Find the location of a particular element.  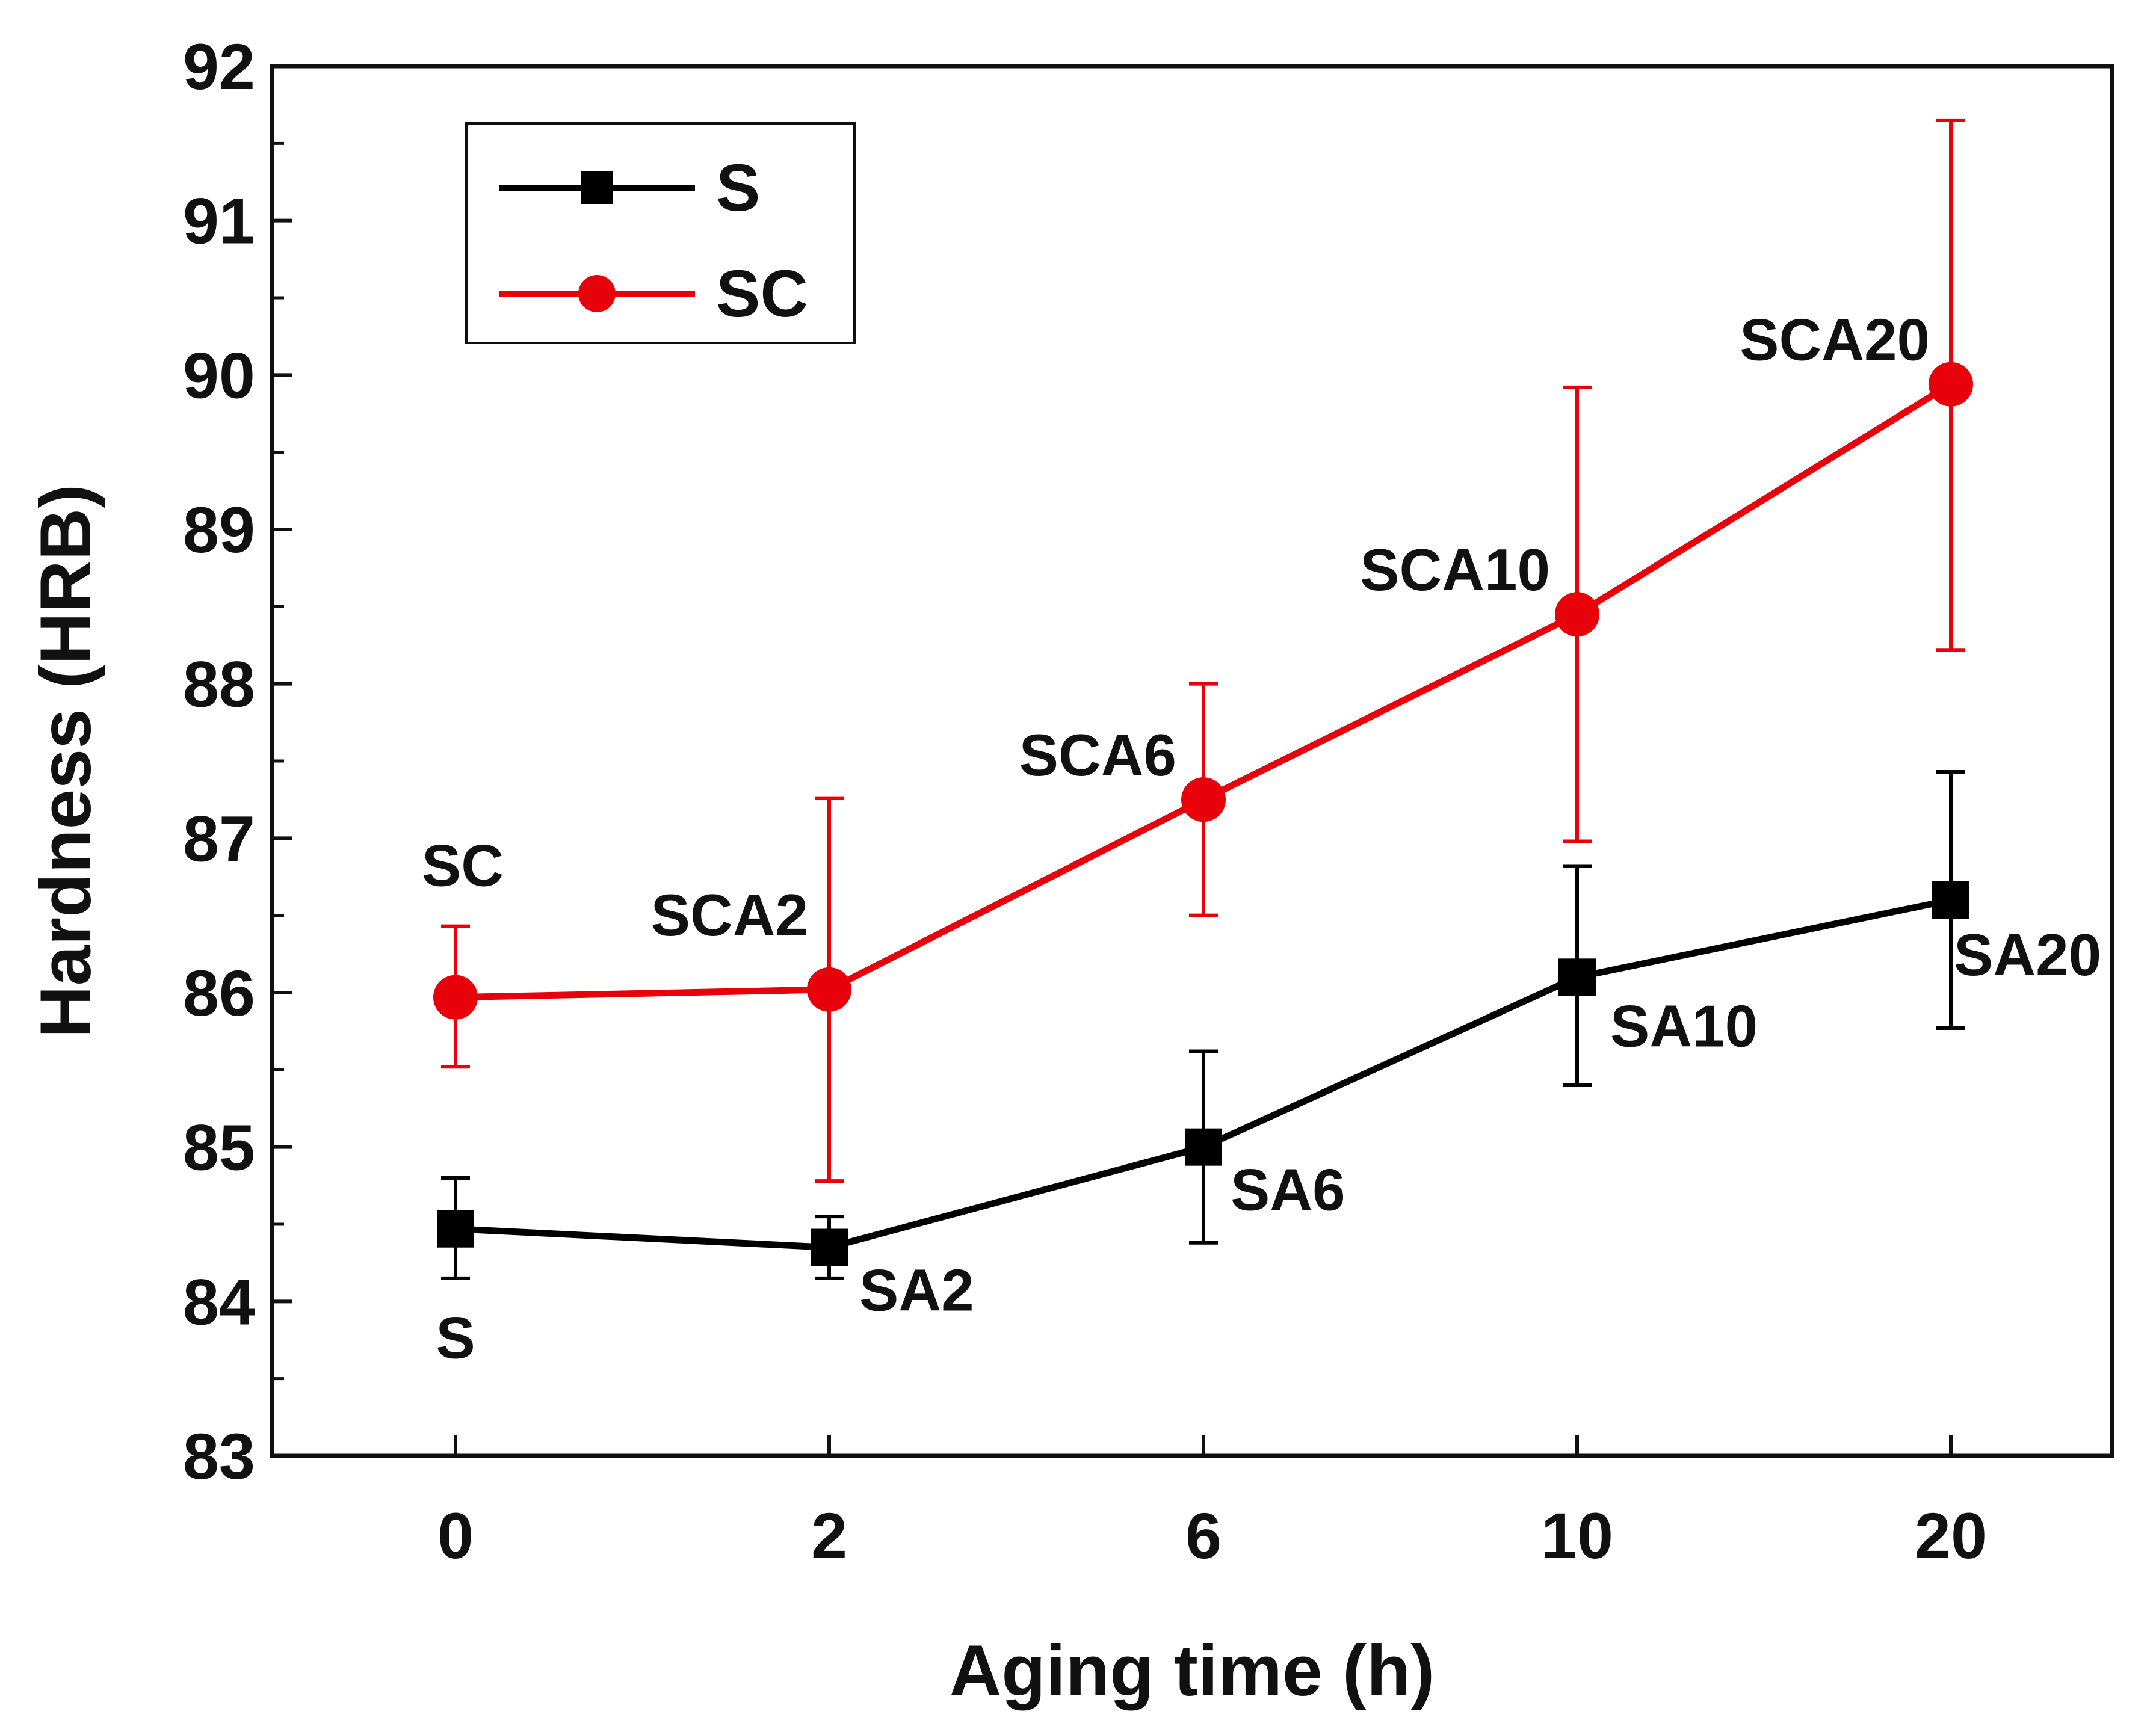

legend-marker-s is located at coordinates (597, 187).